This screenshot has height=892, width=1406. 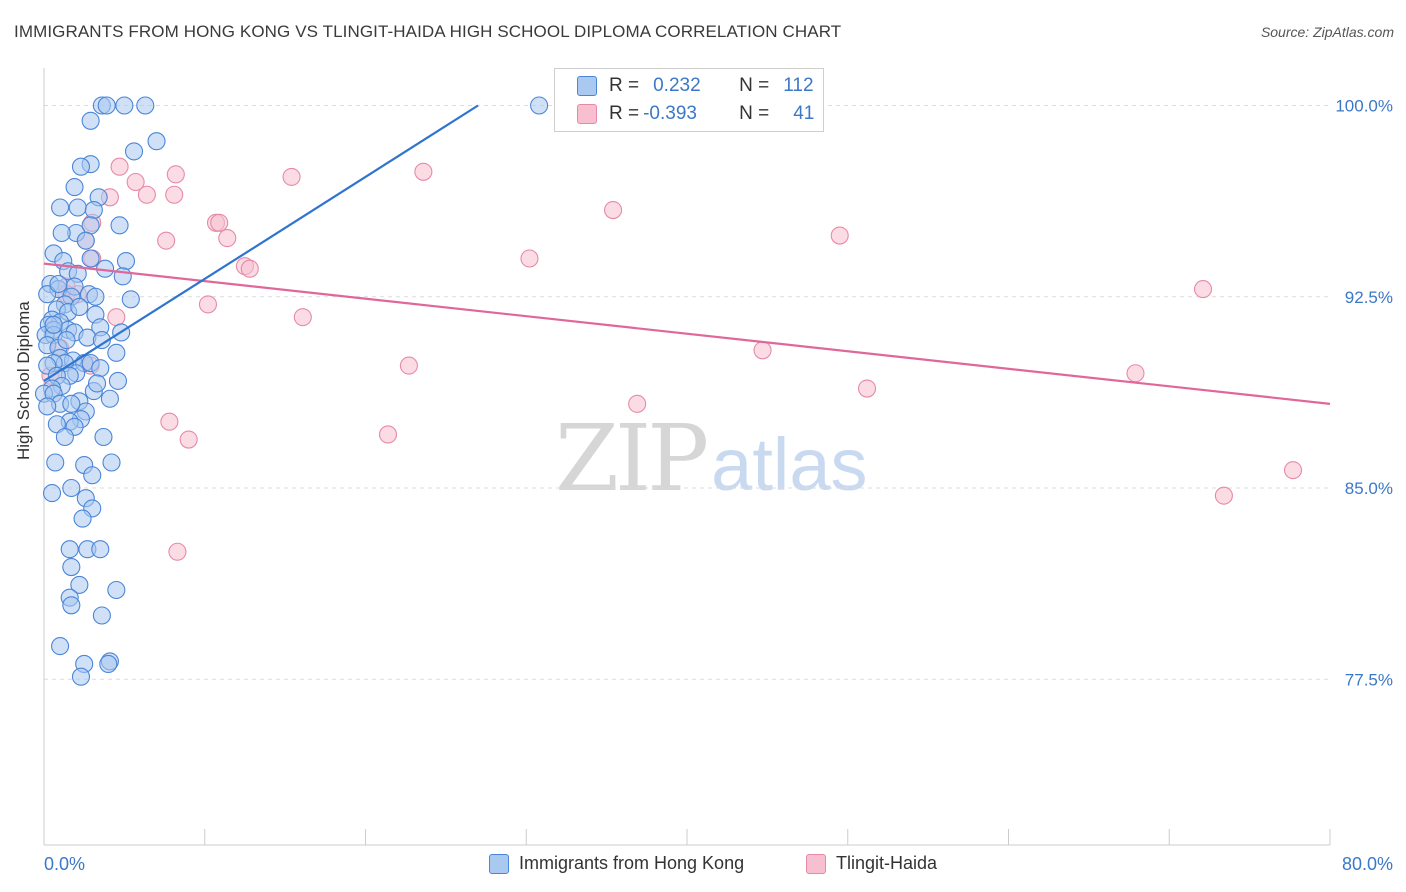 I want to click on legend-label: Tlingit-Haida, so click(x=887, y=863).